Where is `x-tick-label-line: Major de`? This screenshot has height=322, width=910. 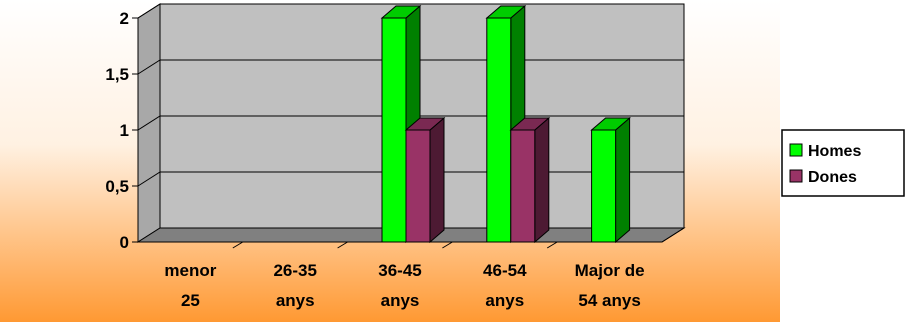 x-tick-label-line: Major de is located at coordinates (610, 270).